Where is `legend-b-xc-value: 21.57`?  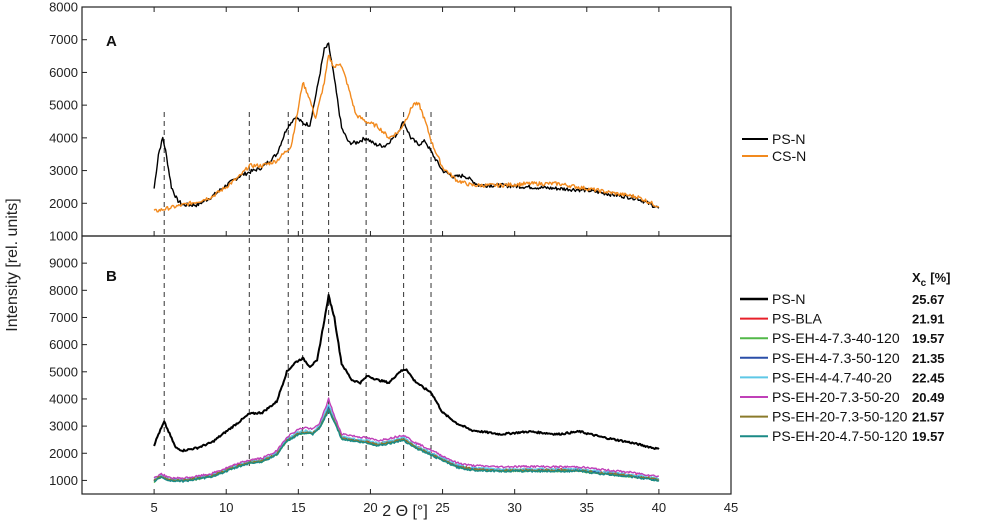 legend-b-xc-value: 21.57 is located at coordinates (928, 417).